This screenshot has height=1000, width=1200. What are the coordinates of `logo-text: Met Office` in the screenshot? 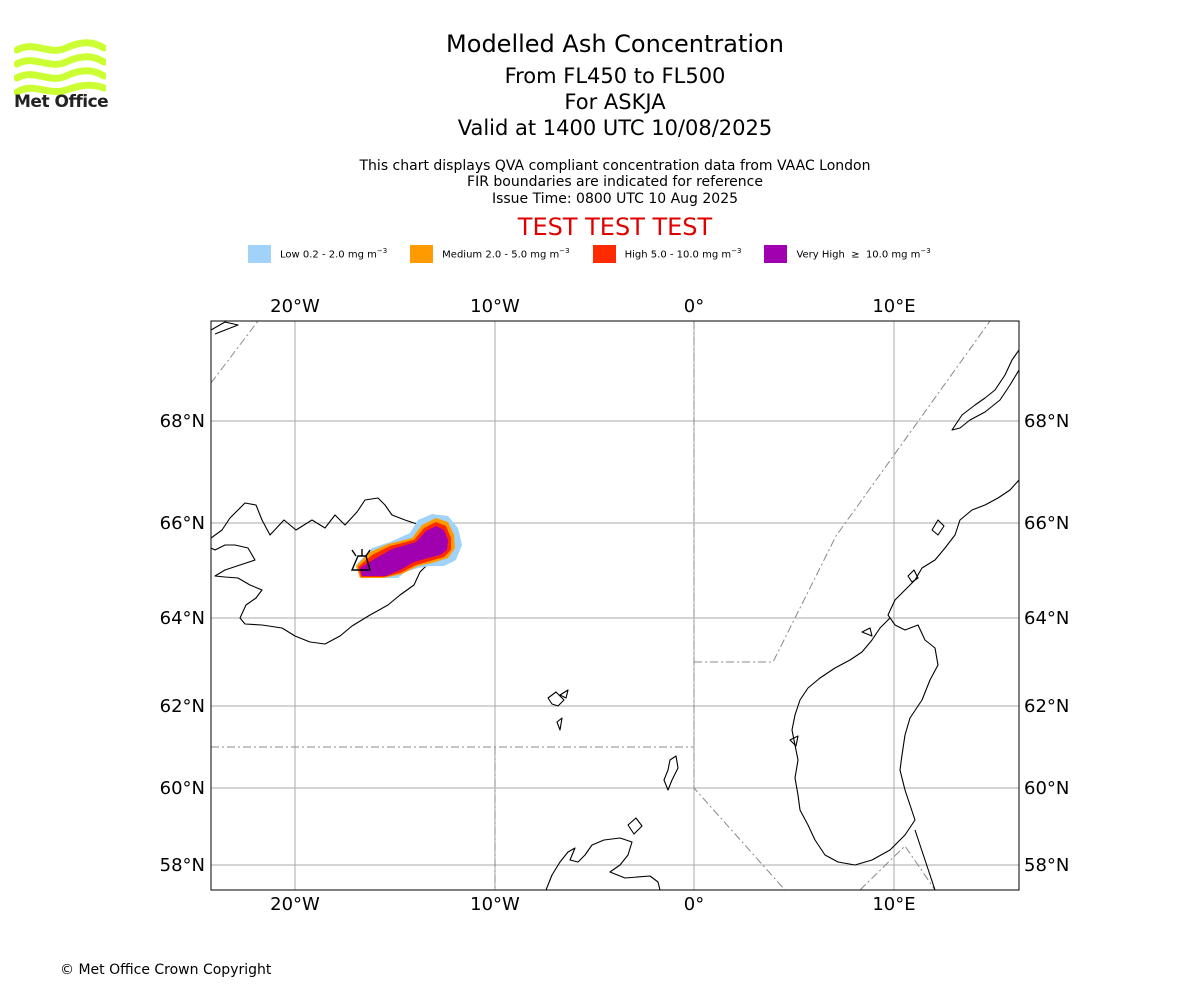 It's located at (61, 102).